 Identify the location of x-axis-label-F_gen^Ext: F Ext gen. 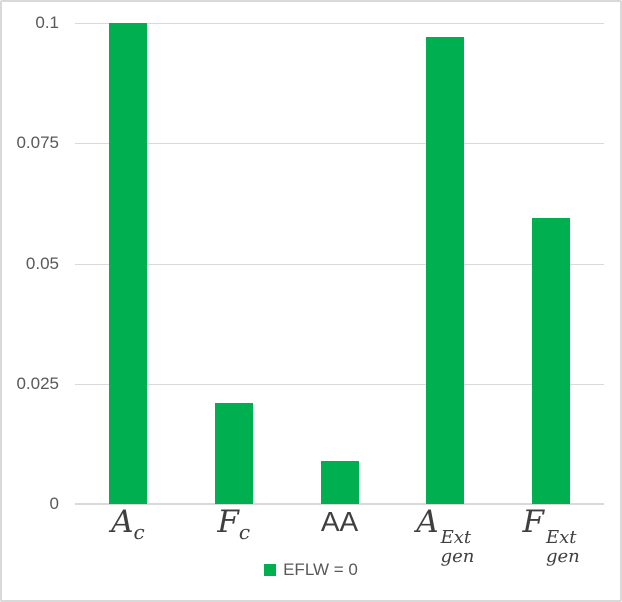
(551, 537).